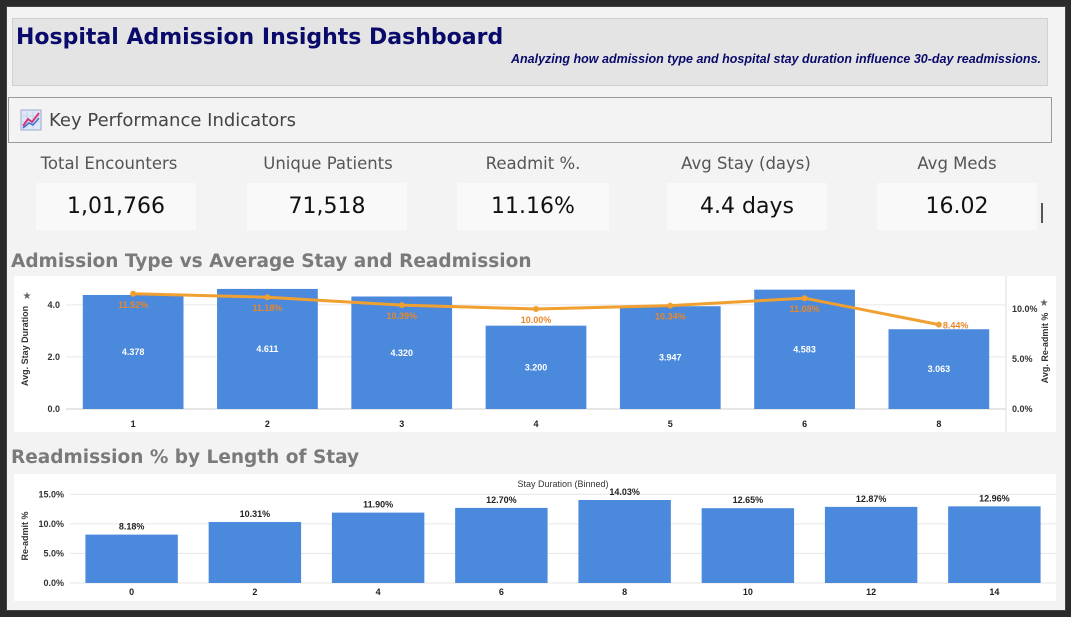  What do you see at coordinates (746, 163) in the screenshot?
I see `kpi-label-avg-stay: Avg Stay (days)` at bounding box center [746, 163].